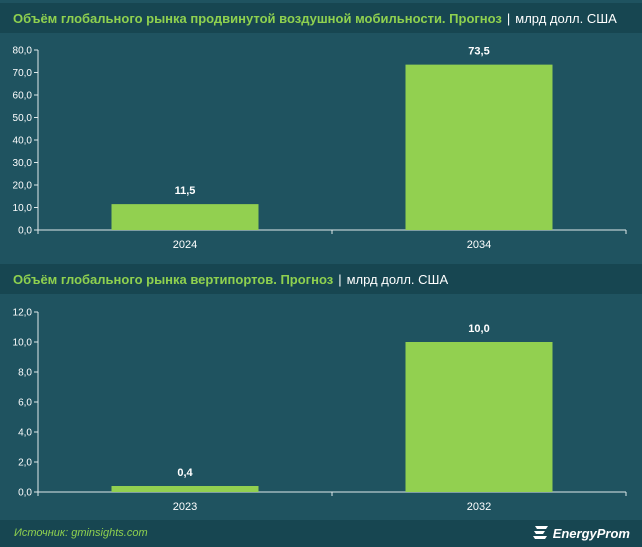  What do you see at coordinates (23, 163) in the screenshot?
I see `chart-1-y-tick-label: 30,0` at bounding box center [23, 163].